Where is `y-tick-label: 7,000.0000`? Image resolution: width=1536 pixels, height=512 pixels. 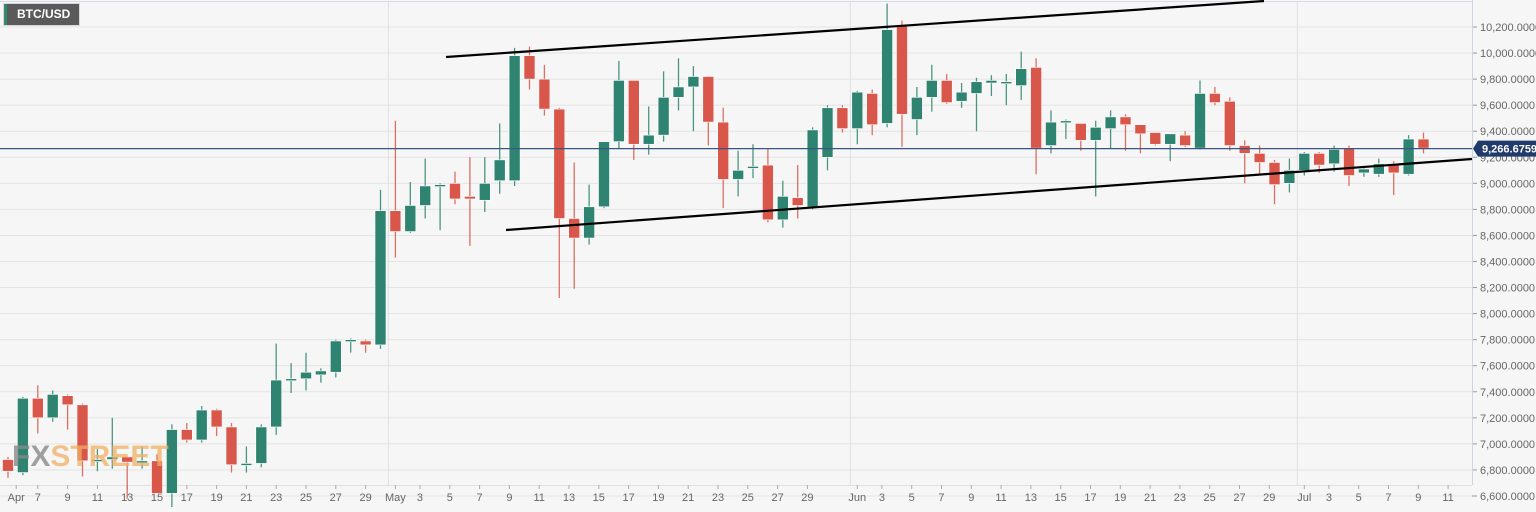 y-tick-label: 7,000.0000 is located at coordinates (1507, 445).